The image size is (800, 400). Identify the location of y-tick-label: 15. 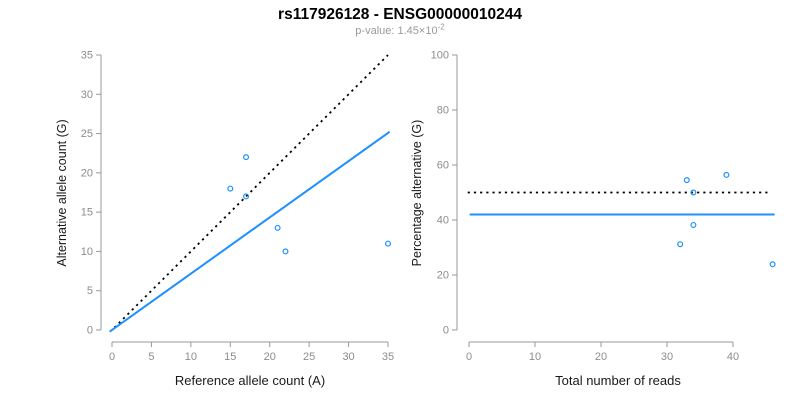
(87, 213).